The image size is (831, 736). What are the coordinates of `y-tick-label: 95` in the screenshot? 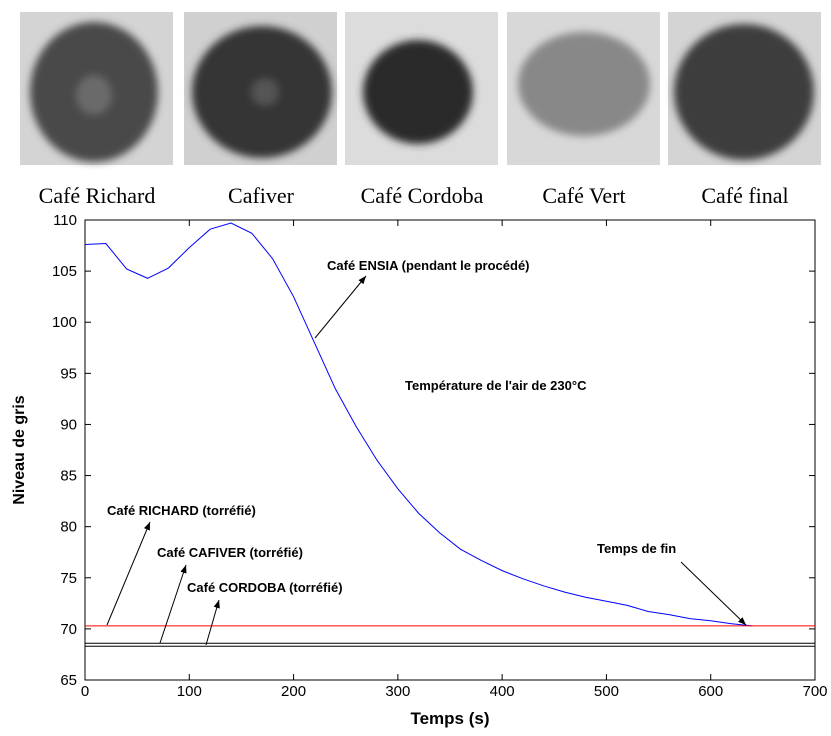 It's located at (68, 373).